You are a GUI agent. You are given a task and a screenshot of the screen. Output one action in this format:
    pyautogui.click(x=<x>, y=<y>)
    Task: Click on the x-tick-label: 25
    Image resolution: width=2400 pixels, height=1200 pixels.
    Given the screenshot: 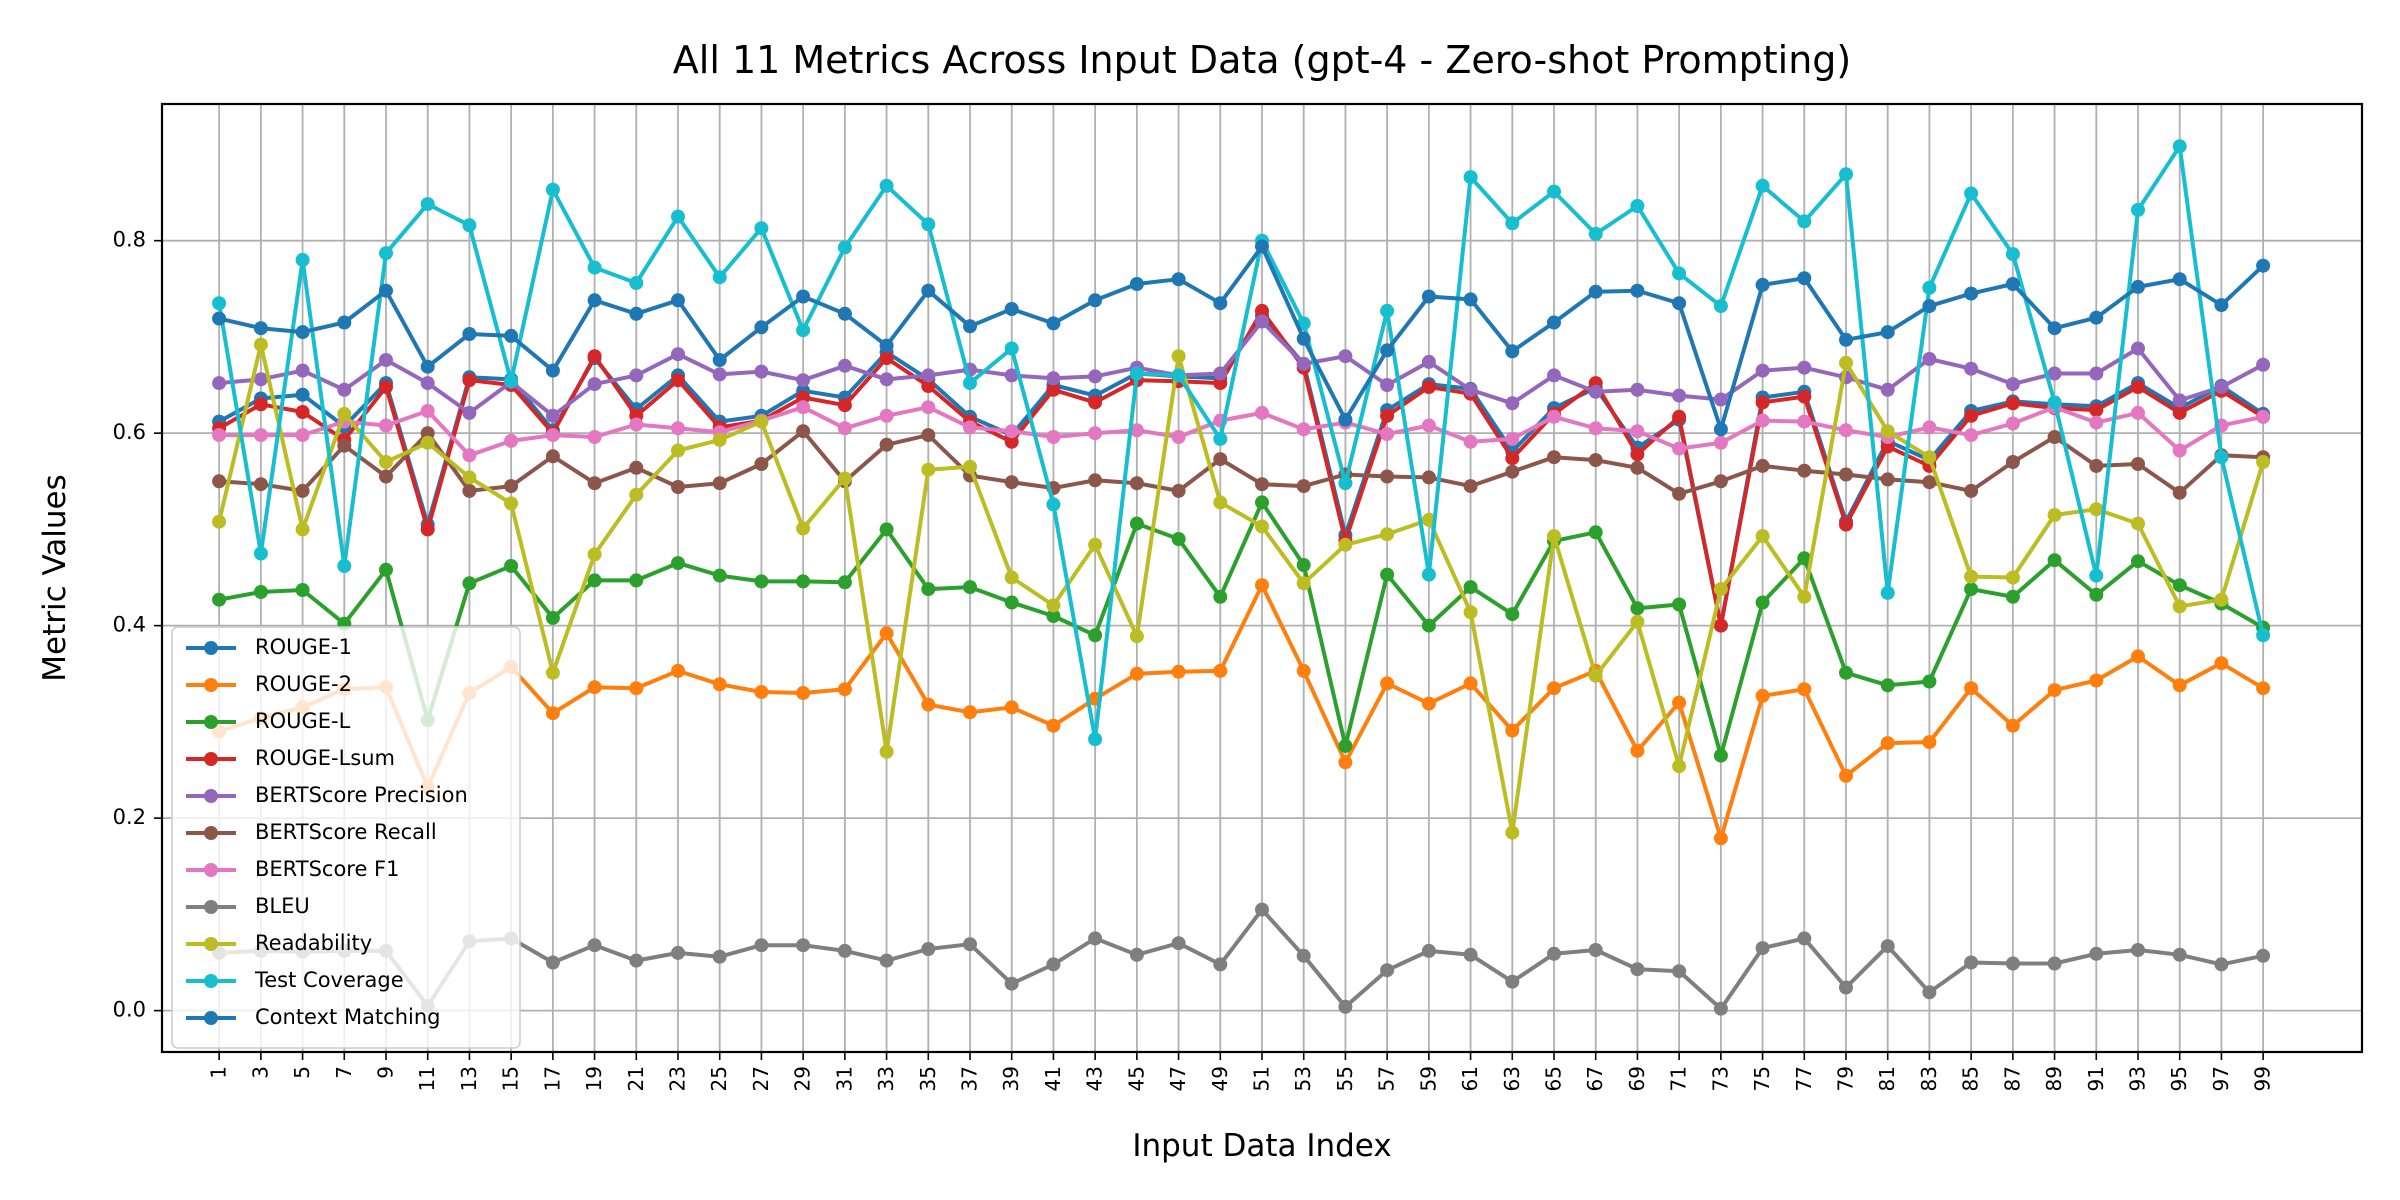 What is the action you would take?
    pyautogui.click(x=719, y=1078)
    